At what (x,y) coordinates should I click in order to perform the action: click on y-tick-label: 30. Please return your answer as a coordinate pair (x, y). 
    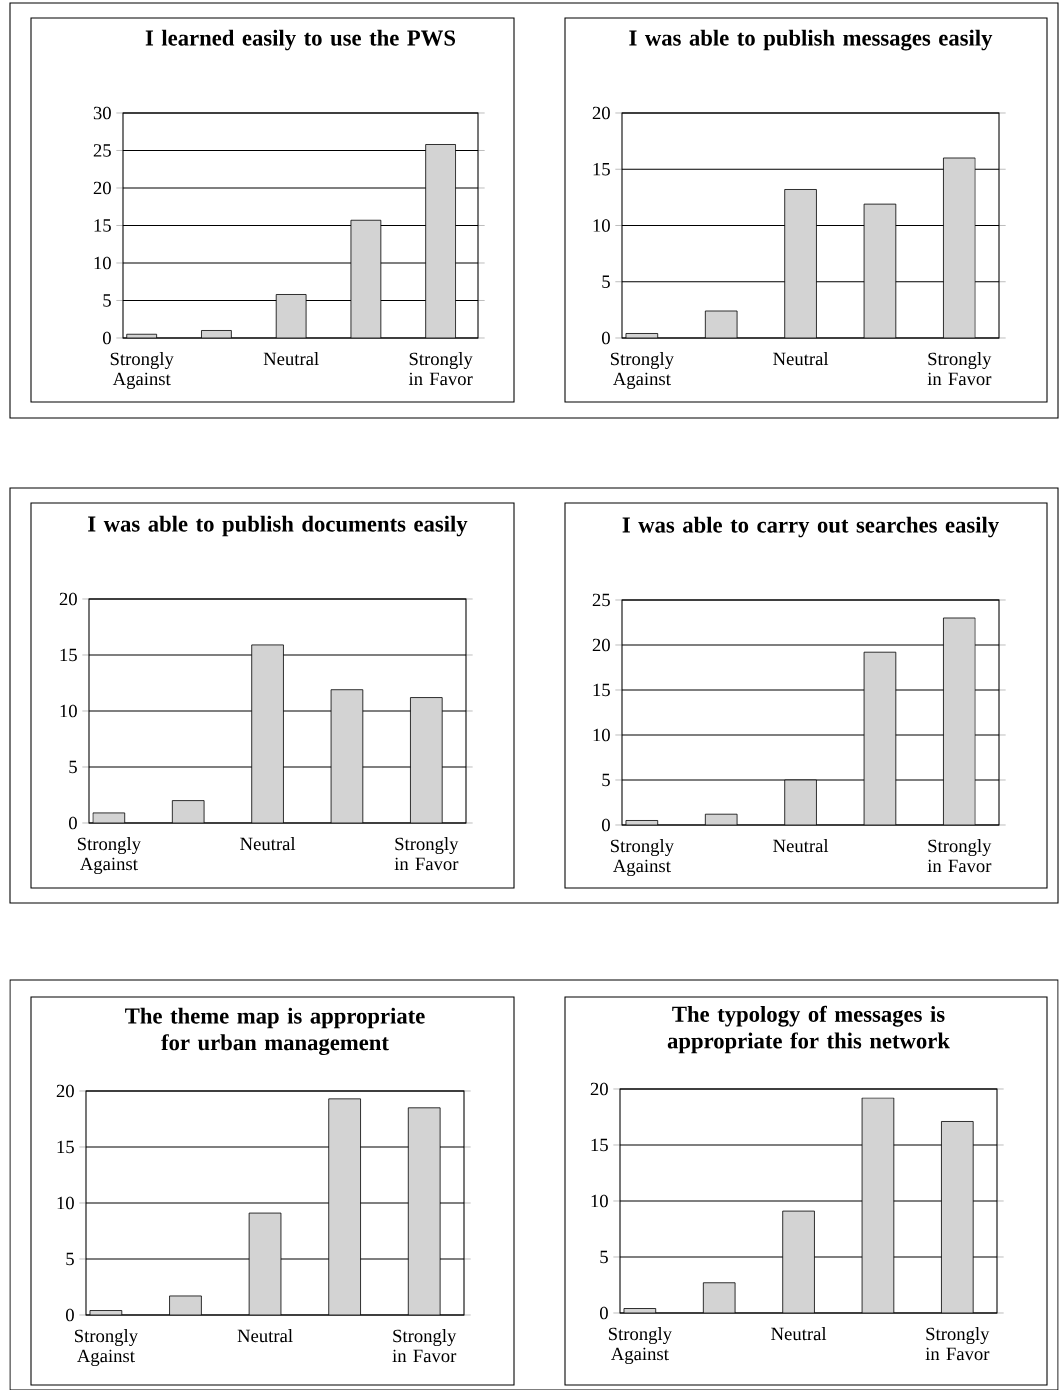
    Looking at the image, I should click on (102, 113).